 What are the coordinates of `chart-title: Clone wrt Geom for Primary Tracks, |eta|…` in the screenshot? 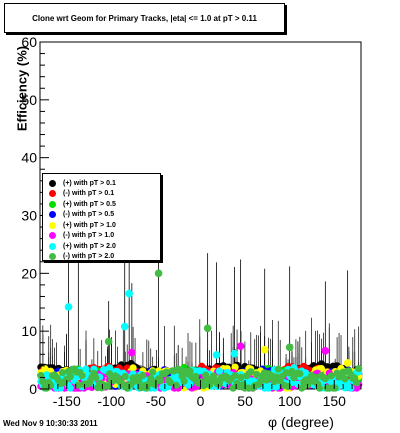 It's located at (144, 18).